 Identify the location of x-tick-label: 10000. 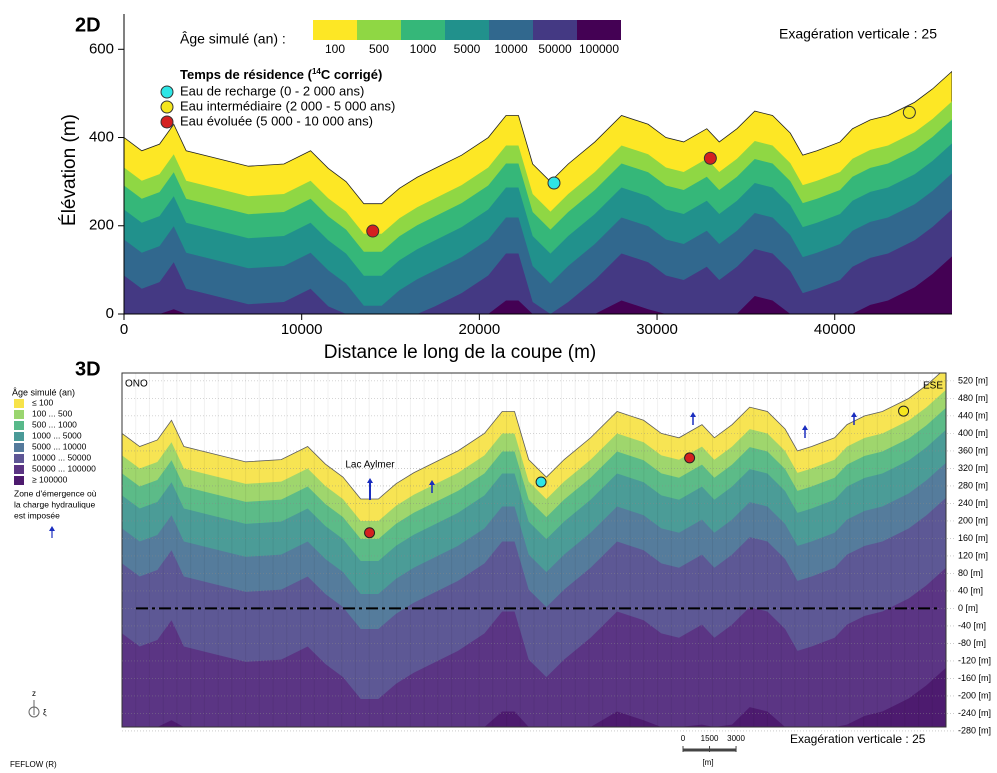
(302, 329).